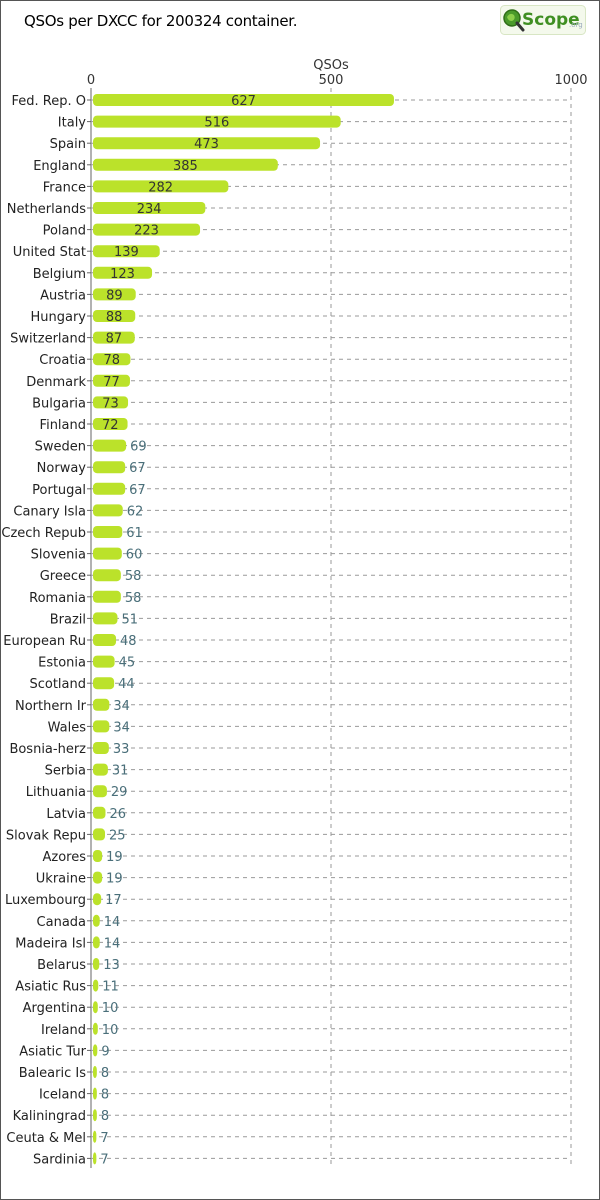 The width and height of the screenshot is (600, 1200). What do you see at coordinates (68, 619) in the screenshot?
I see `category-label: Brazil` at bounding box center [68, 619].